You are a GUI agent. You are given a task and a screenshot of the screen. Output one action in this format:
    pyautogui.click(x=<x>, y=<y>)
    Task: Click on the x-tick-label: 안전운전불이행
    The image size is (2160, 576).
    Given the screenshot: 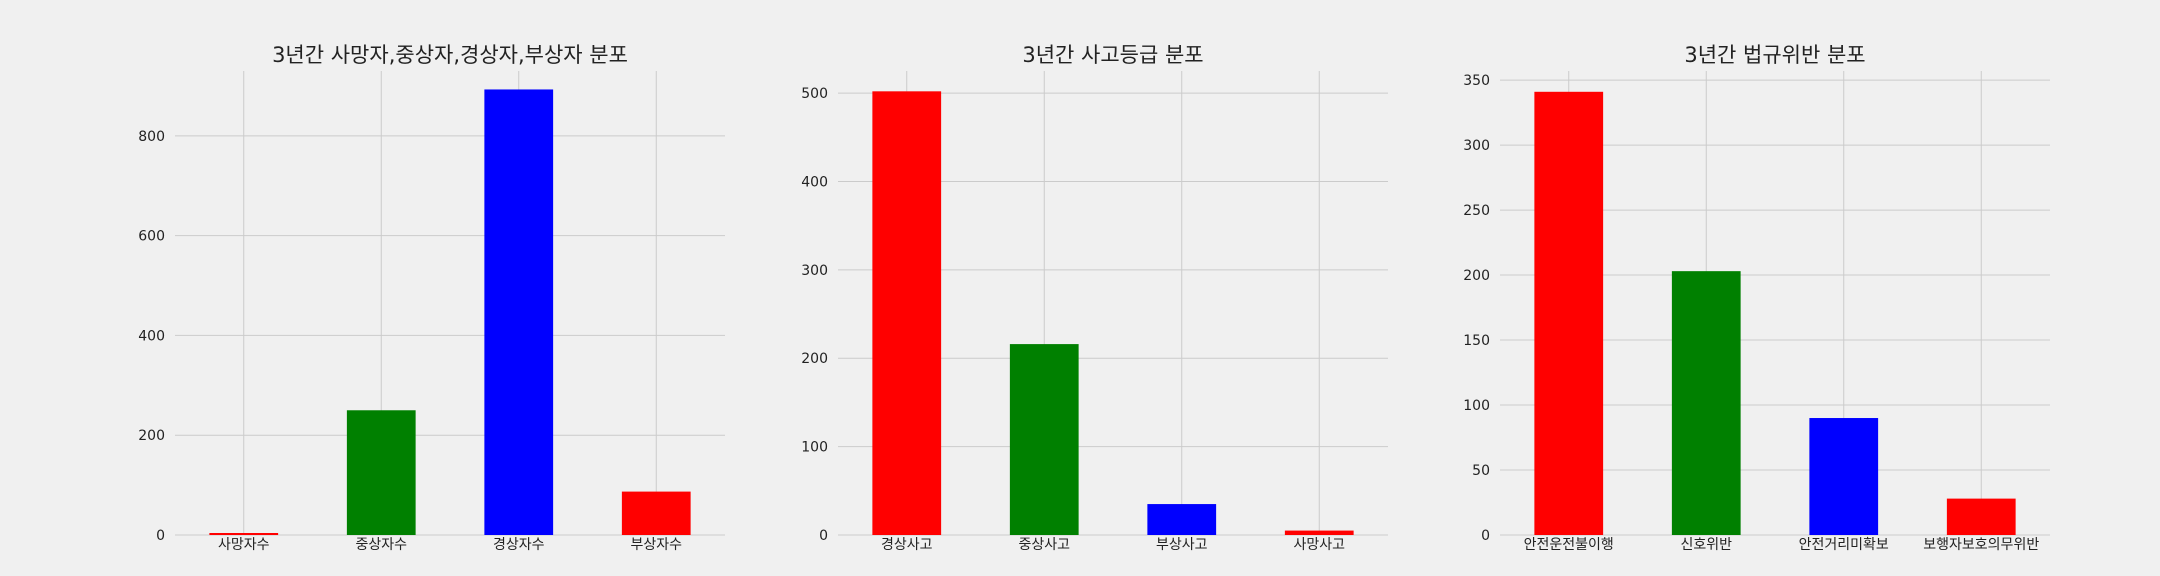 What is the action you would take?
    pyautogui.click(x=1569, y=545)
    